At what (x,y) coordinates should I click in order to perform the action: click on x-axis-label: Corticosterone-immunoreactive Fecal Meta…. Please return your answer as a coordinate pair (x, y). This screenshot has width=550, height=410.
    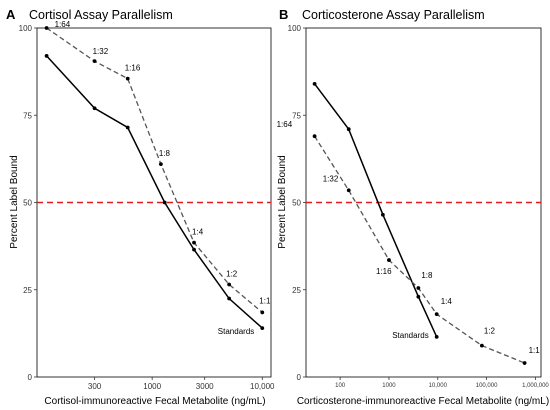
    Looking at the image, I should click on (423, 401).